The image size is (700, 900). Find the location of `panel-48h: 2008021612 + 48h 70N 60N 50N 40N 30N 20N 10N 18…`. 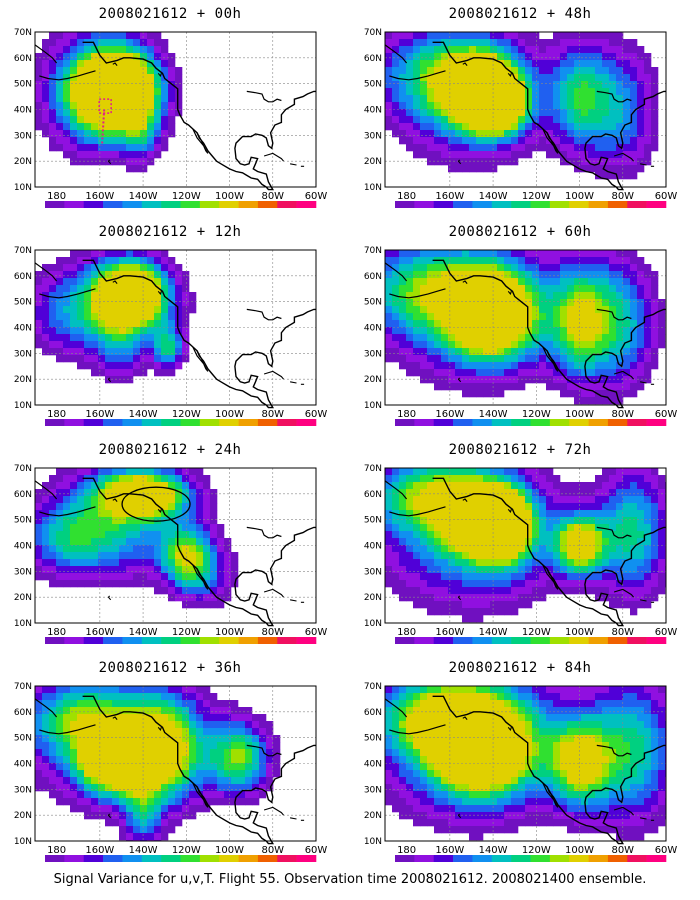

panel-48h: 2008021612 + 48h 70N 60N 50N 40N 30N 20N 10N 18… is located at coordinates (520, 105).